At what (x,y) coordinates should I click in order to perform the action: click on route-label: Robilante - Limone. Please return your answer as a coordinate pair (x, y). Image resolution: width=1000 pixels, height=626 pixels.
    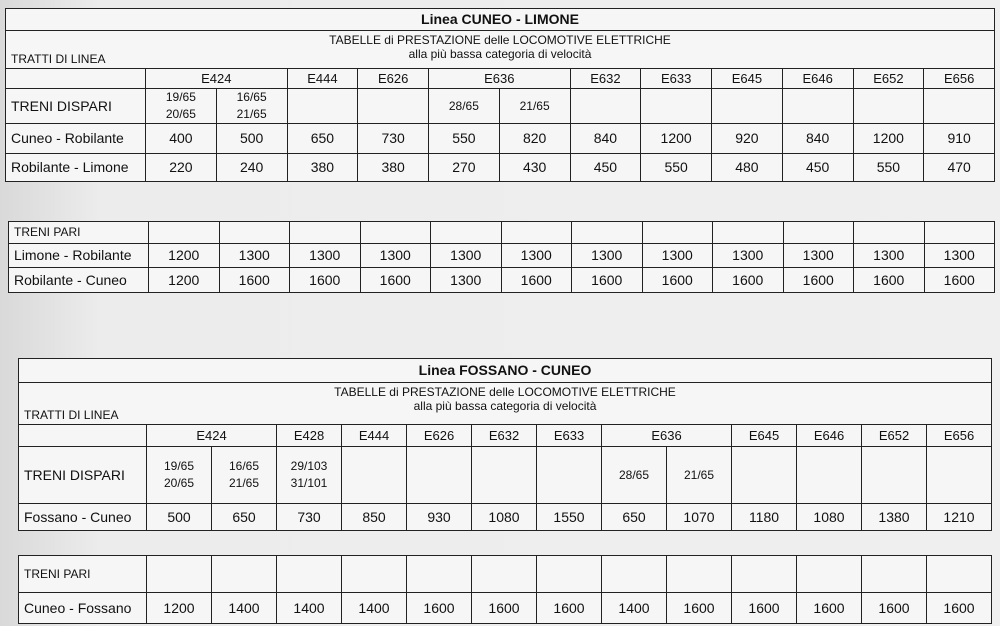
    Looking at the image, I should click on (75, 167).